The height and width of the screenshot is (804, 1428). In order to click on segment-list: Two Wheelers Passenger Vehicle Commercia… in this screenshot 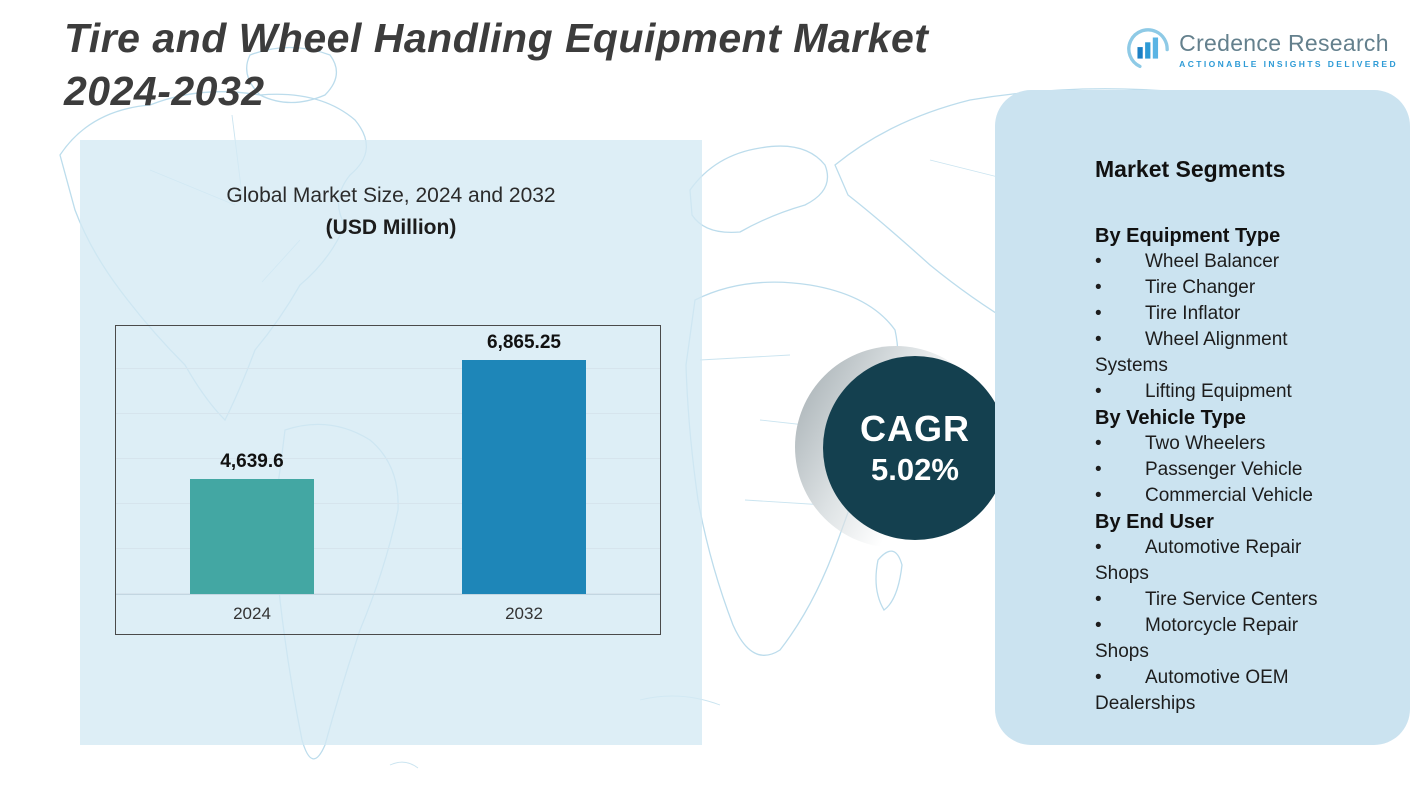, I will do `click(1223, 470)`.